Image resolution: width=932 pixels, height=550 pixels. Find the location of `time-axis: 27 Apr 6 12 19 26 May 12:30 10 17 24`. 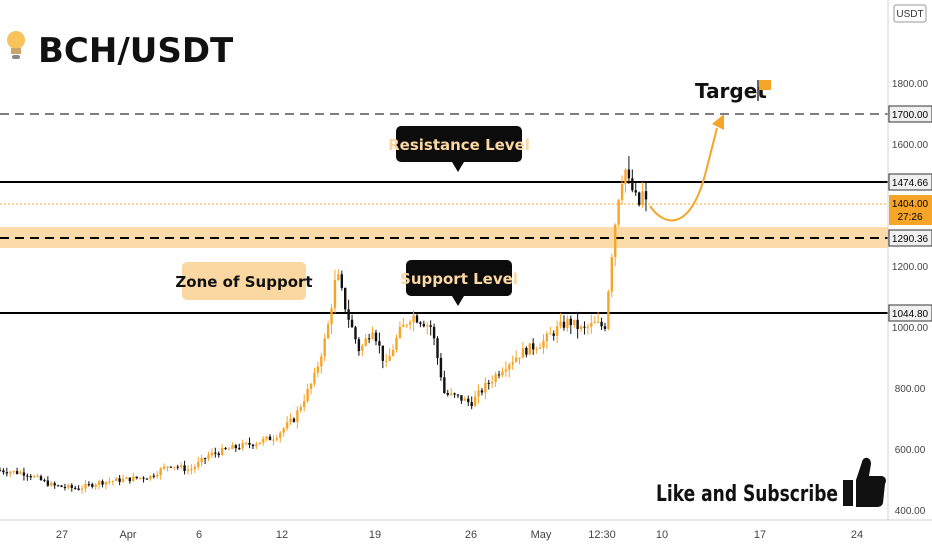

time-axis: 27 Apr 6 12 19 26 May 12:30 10 17 24 is located at coordinates (459, 535).